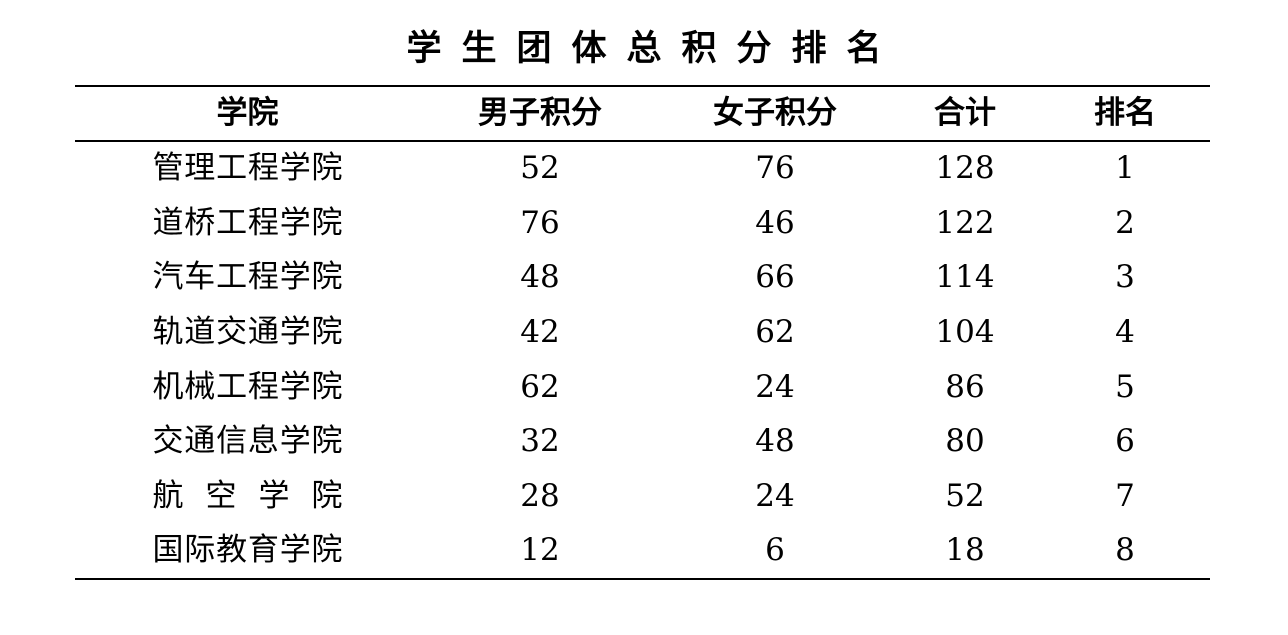 This screenshot has height=635, width=1288. What do you see at coordinates (642, 168) in the screenshot?
I see `table-row: 管理工程学院 52 76 128 1` at bounding box center [642, 168].